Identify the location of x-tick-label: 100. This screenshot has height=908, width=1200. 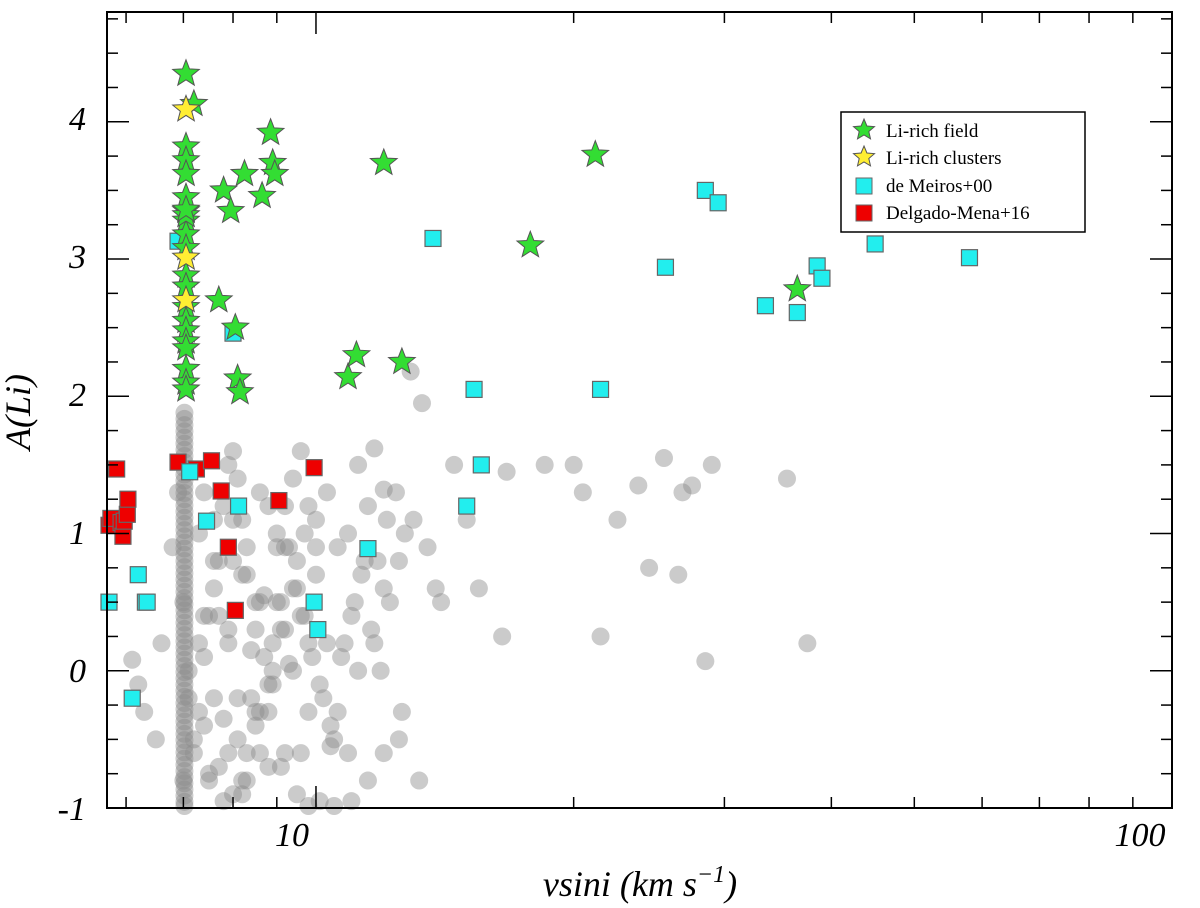
(1140, 835).